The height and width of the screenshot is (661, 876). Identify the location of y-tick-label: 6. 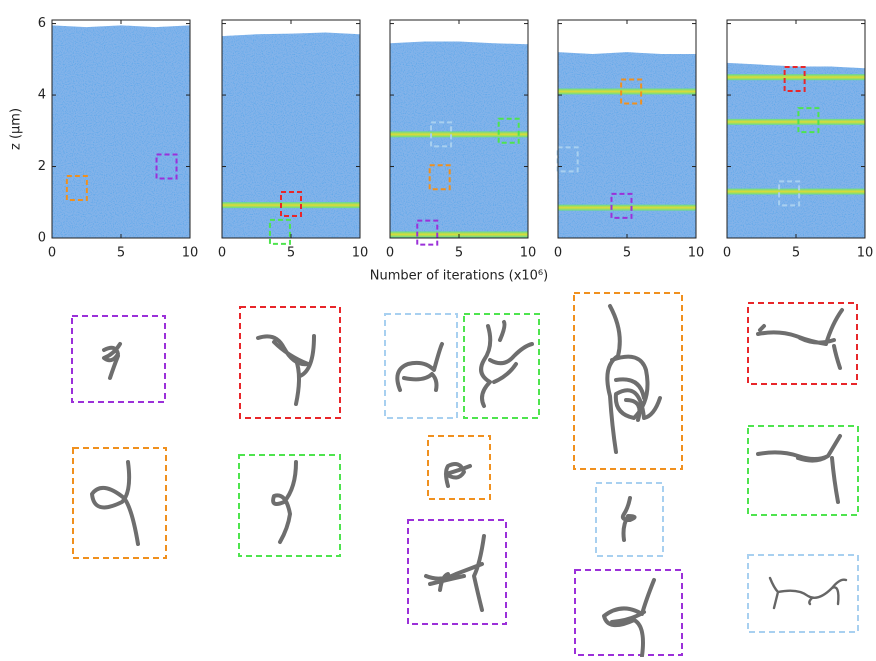
(42, 23).